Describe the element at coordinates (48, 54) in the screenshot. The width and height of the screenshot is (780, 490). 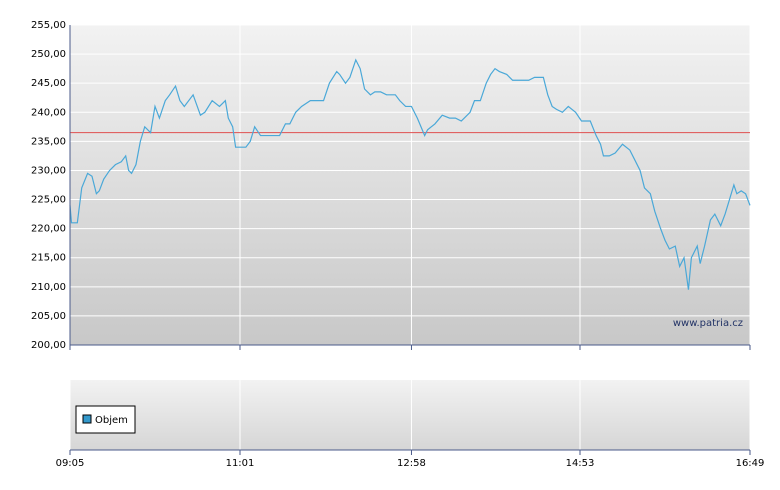
I see `y-tick-label: 250,00` at that location.